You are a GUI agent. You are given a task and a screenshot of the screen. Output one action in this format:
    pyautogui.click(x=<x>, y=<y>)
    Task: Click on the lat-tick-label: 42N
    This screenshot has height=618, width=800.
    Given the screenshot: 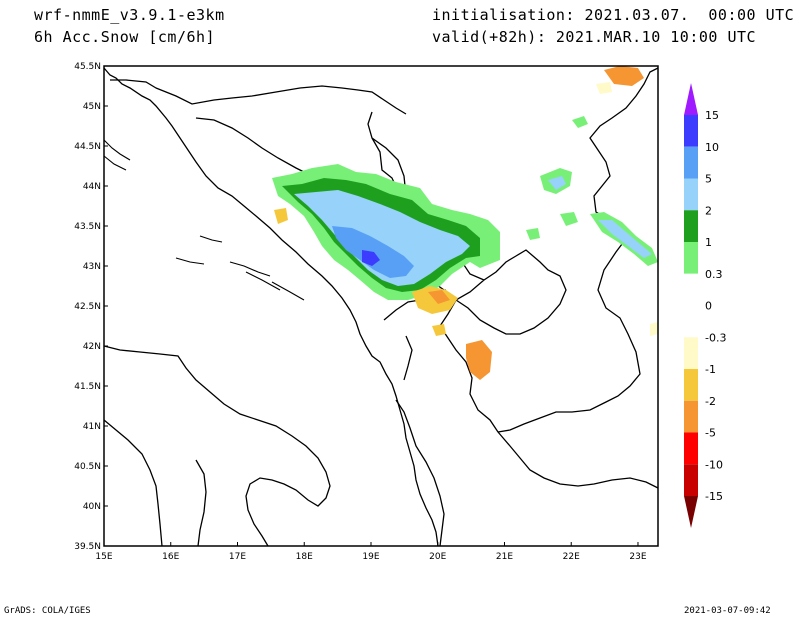 What is the action you would take?
    pyautogui.click(x=92, y=347)
    